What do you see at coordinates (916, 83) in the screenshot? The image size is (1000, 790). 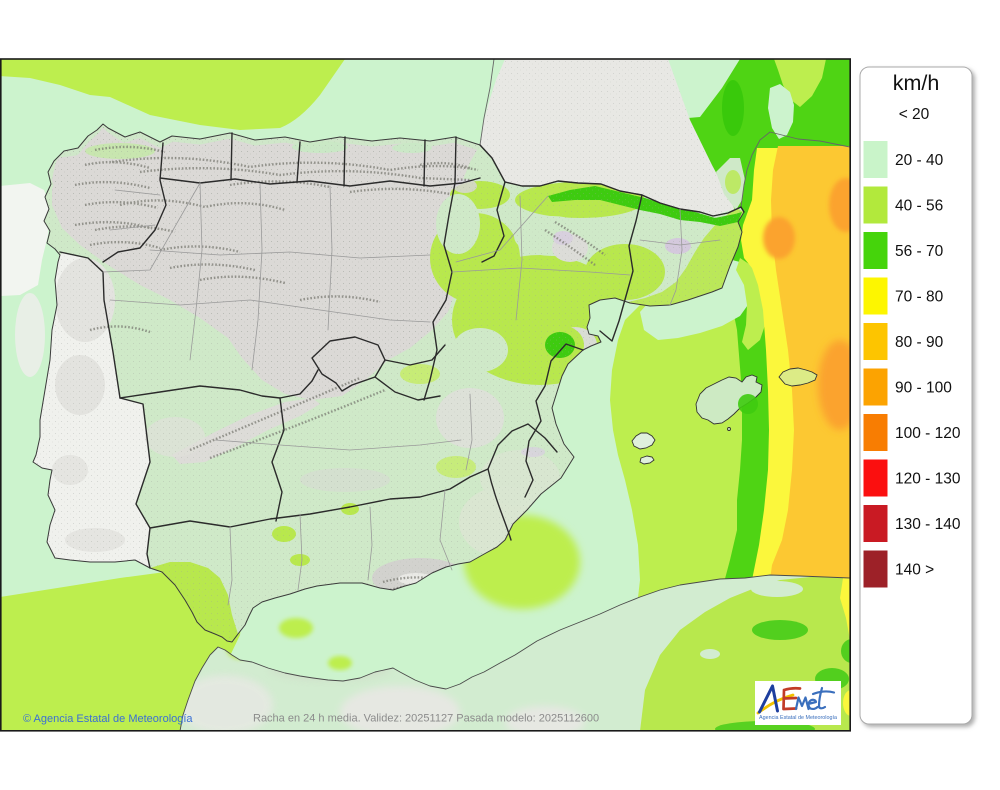 I see `svg-text: km/h` at bounding box center [916, 83].